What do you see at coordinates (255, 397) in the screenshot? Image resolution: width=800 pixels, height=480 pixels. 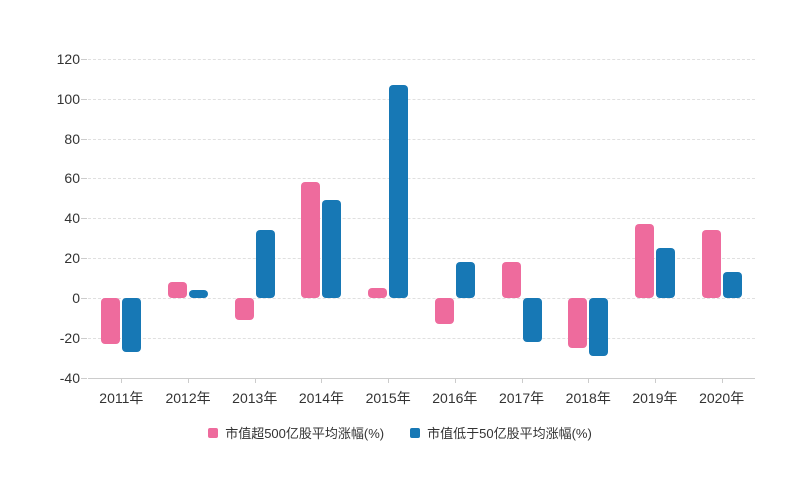 I see `x-axis-label: 2013年` at bounding box center [255, 397].